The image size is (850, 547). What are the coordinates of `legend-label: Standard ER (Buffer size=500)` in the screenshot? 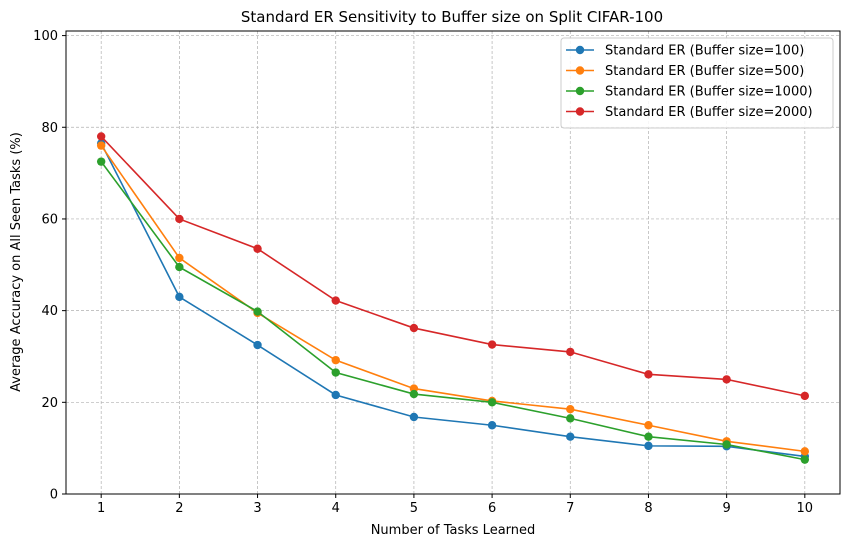 It's located at (704, 71).